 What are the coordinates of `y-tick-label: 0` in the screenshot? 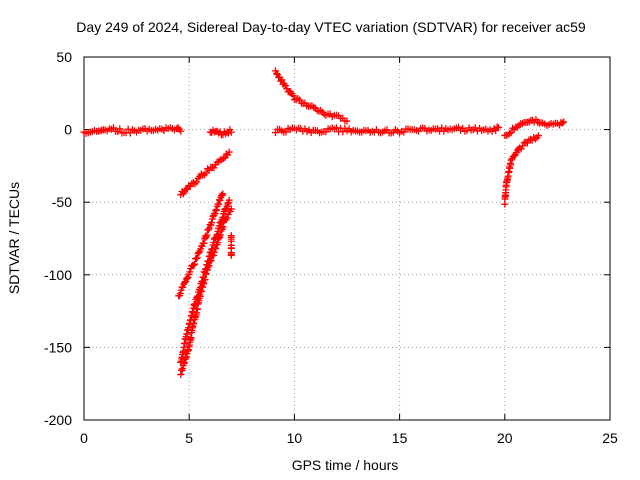 It's located at (68, 130).